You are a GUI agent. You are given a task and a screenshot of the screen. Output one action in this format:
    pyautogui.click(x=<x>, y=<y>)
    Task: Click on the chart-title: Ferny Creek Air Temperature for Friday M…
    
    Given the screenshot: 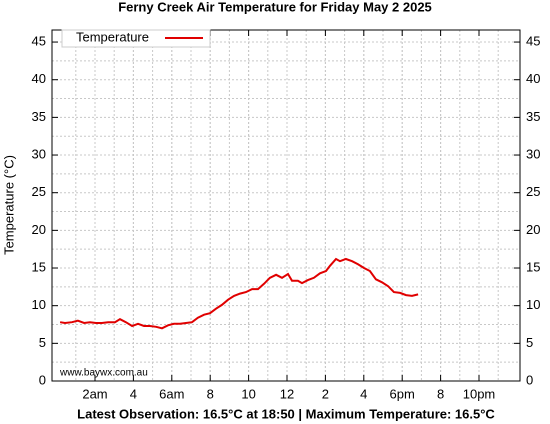 What is the action you would take?
    pyautogui.click(x=275, y=7)
    